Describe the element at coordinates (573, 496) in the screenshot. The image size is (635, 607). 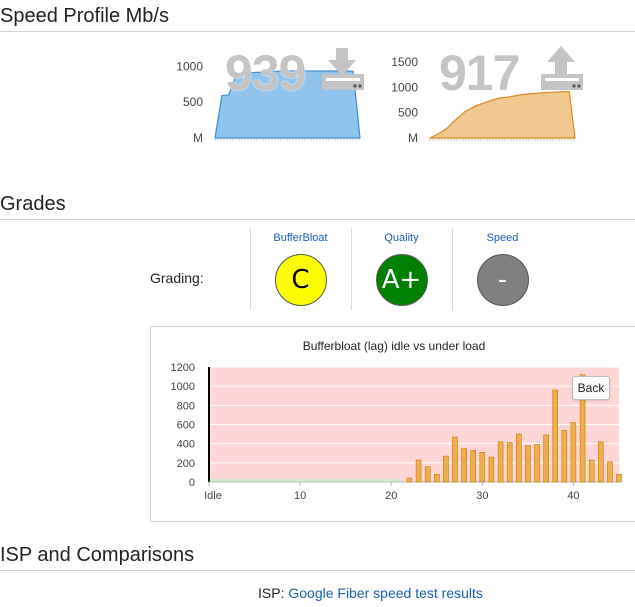
I see `bufferbloat-xtick-label: 40` at that location.